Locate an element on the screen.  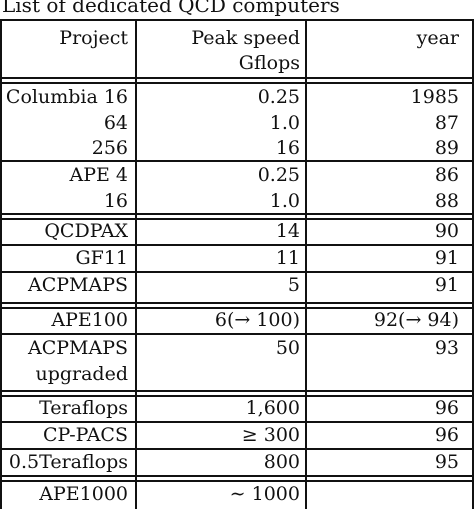
cell-project: QCDPAX is located at coordinates (86, 231).